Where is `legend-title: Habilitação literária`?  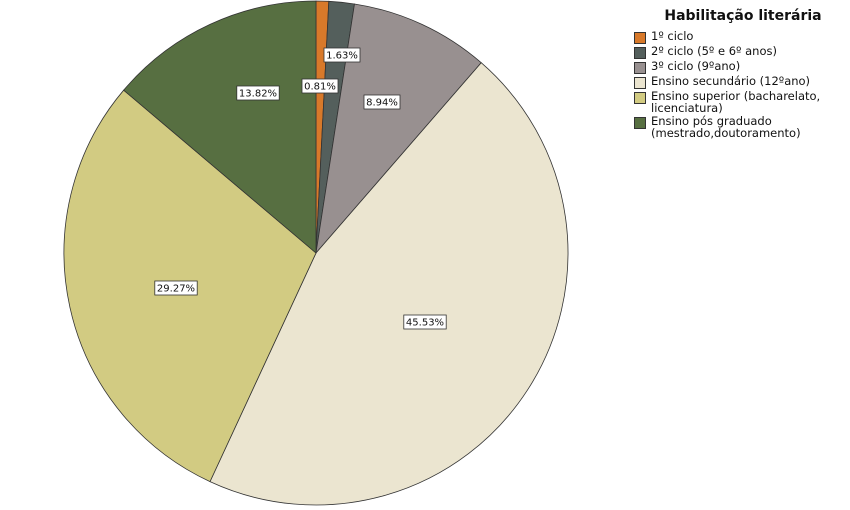 legend-title: Habilitação literária is located at coordinates (743, 16).